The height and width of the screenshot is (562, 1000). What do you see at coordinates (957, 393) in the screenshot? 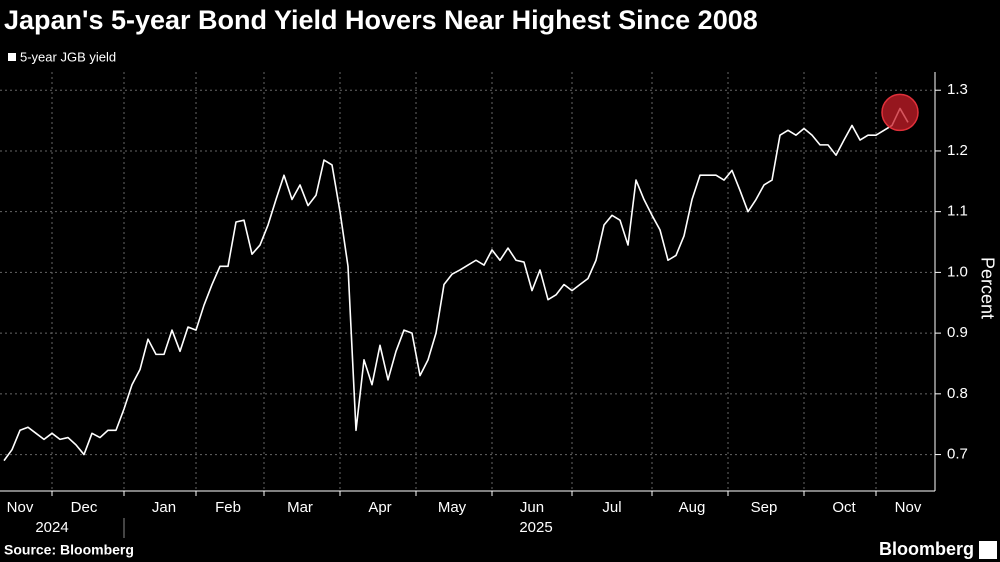
I see `y-tick-label: 0.8` at bounding box center [957, 393].